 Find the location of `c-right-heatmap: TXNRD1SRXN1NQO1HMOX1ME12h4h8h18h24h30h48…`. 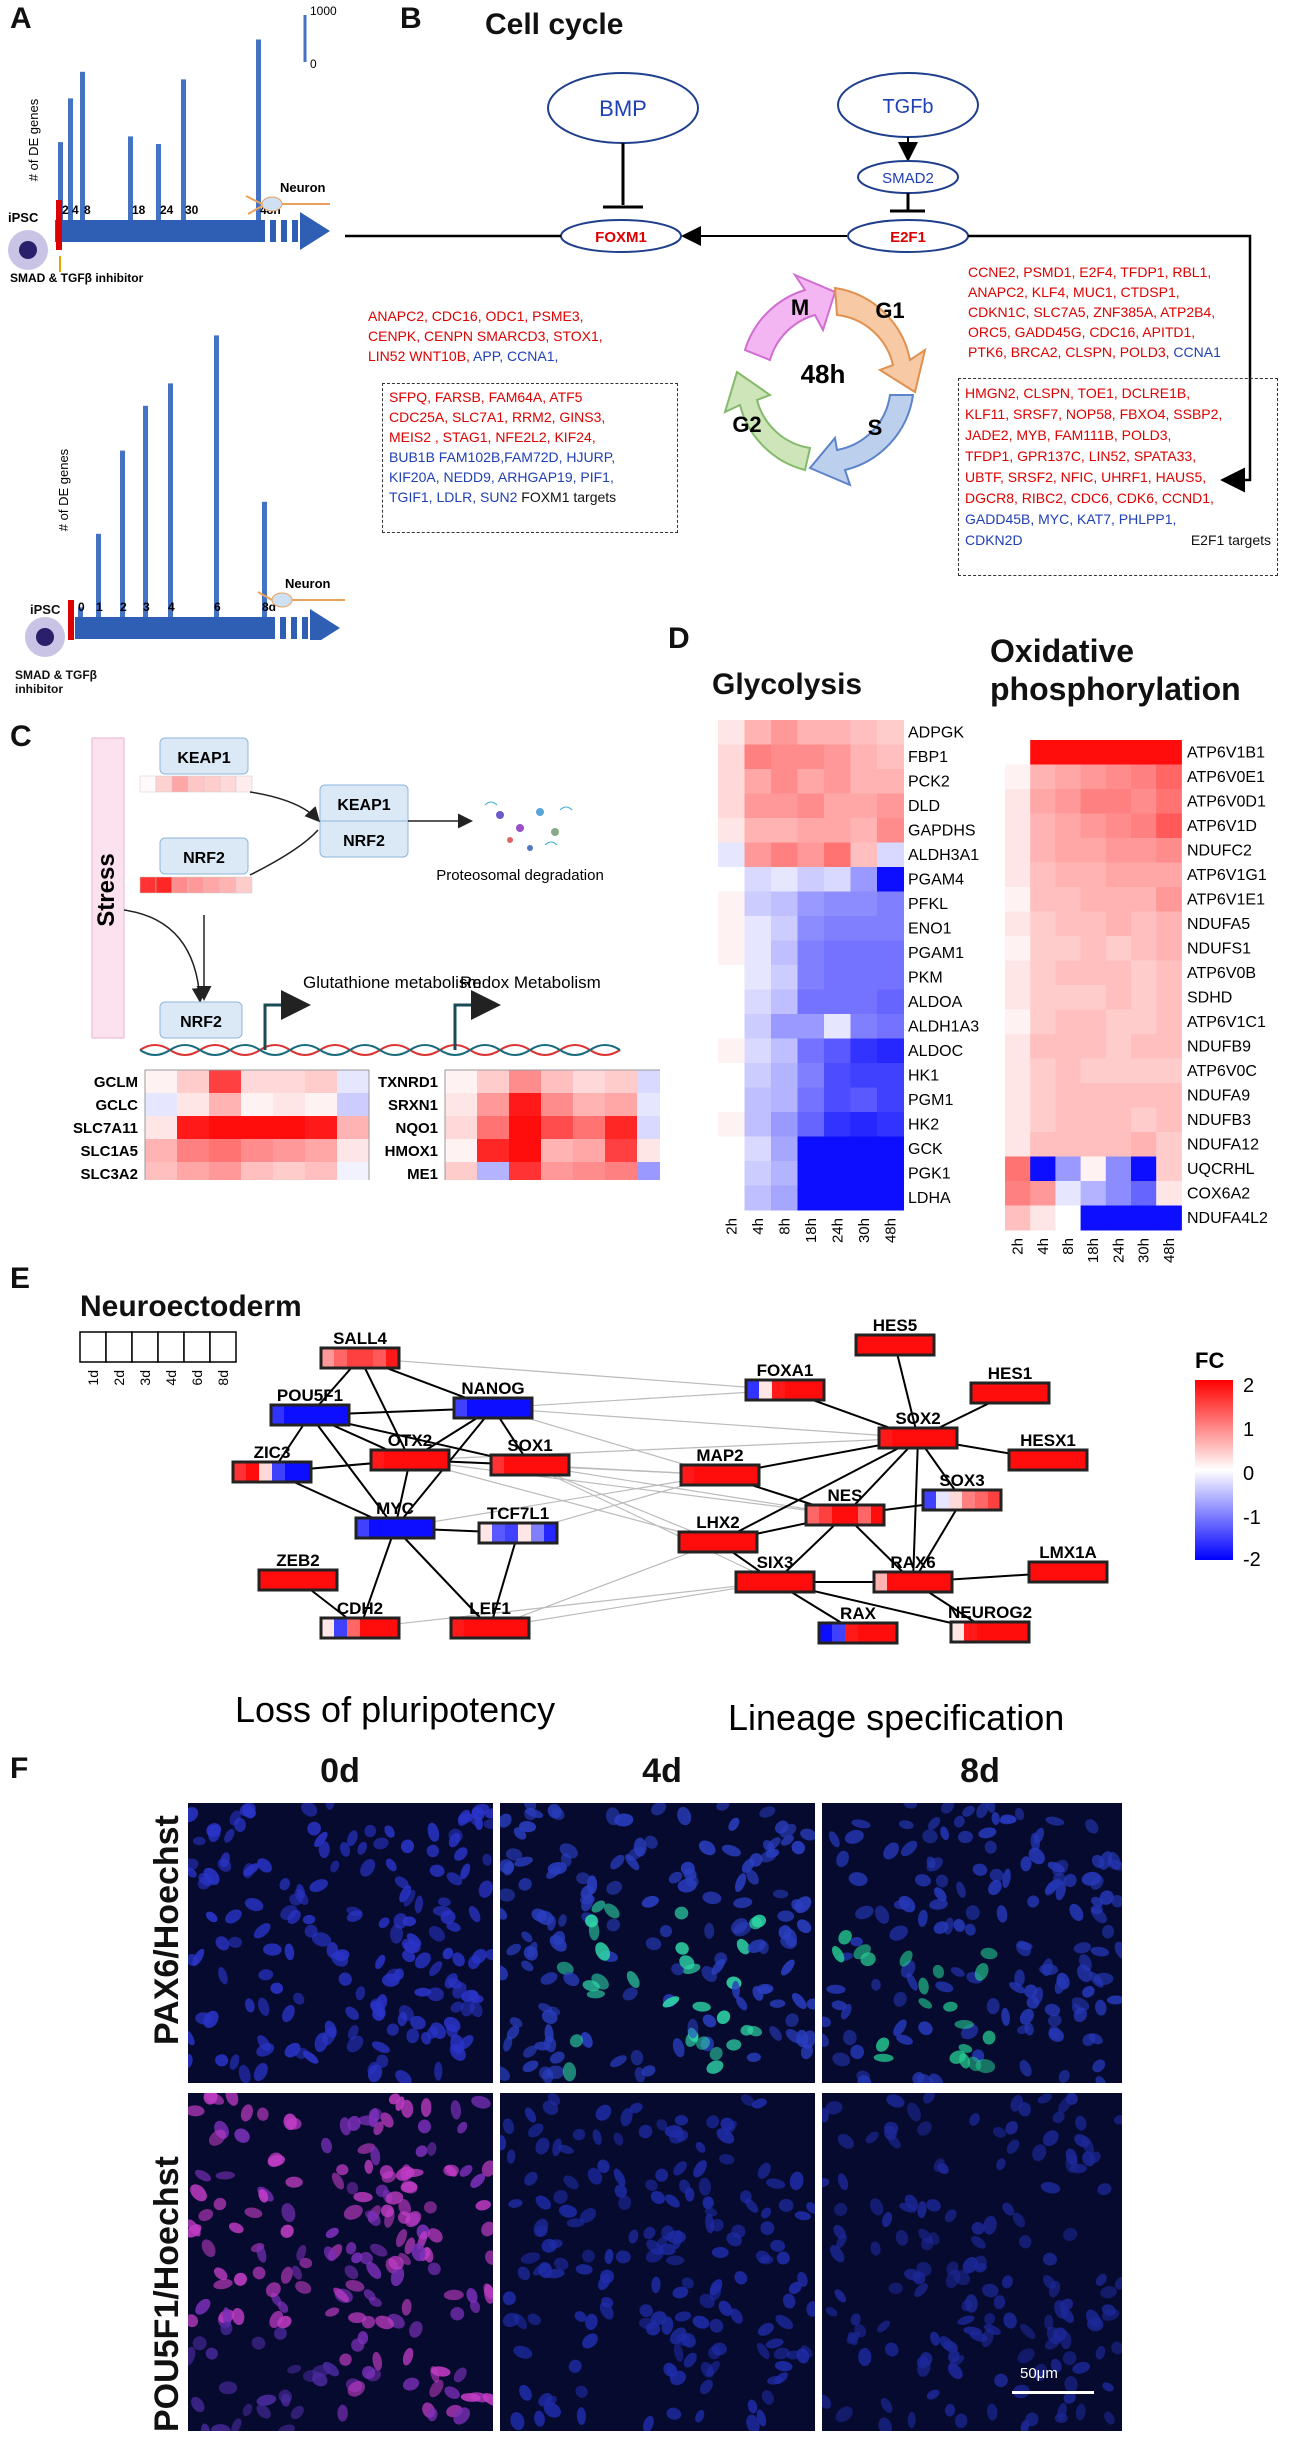

c-right-heatmap: TXNRD1SRXN1NQO1HMOX1ME12h4h8h18h24h30h48… is located at coordinates (519, 1124).